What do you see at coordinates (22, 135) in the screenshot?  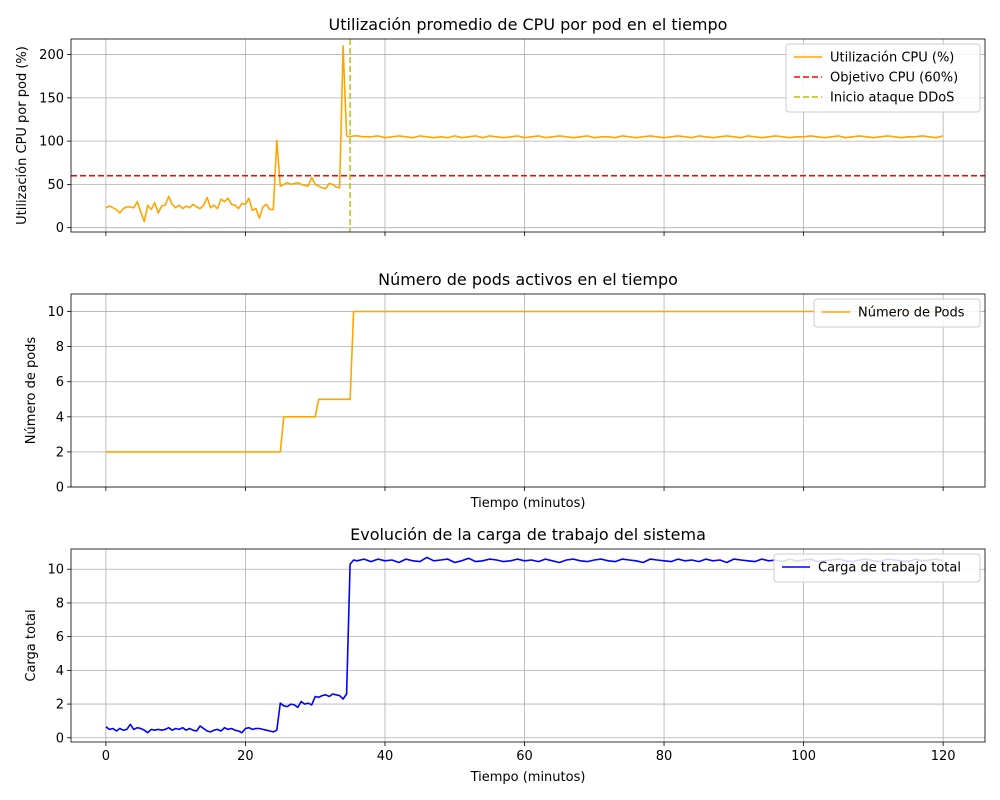 I see `y-axis-label: Utilización CPU por pod (%)` at bounding box center [22, 135].